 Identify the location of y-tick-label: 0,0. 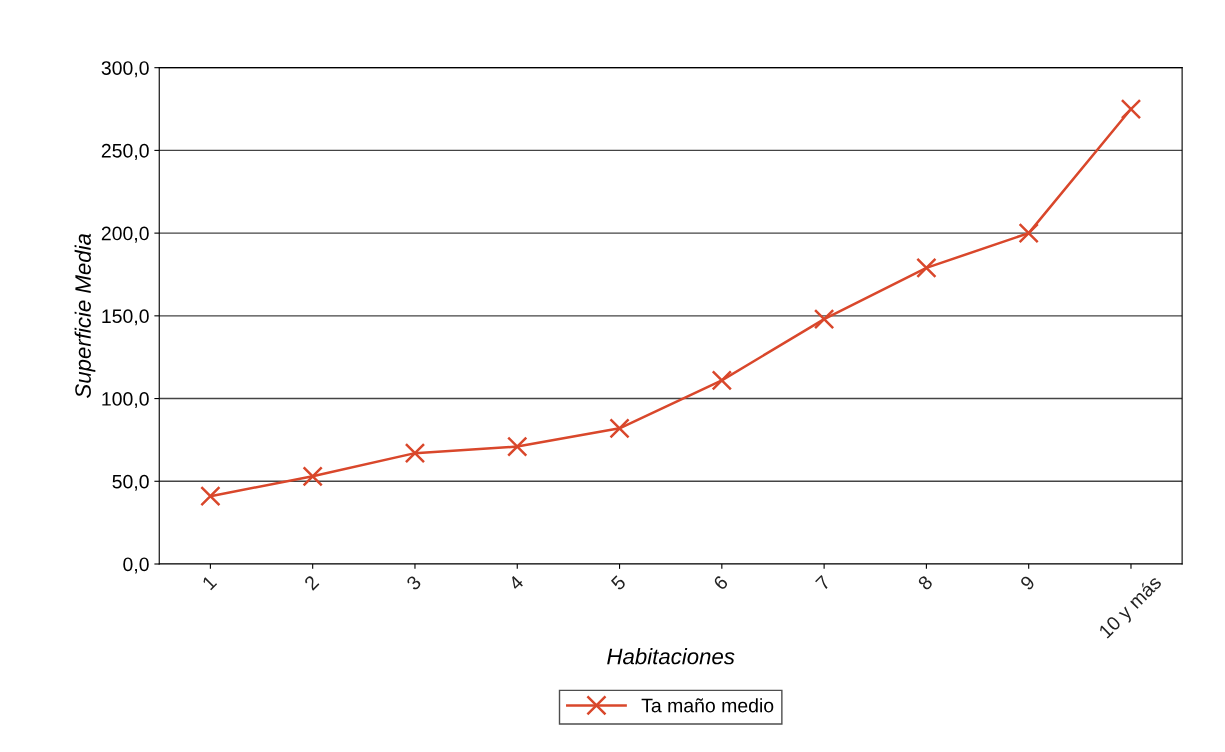
(136, 565).